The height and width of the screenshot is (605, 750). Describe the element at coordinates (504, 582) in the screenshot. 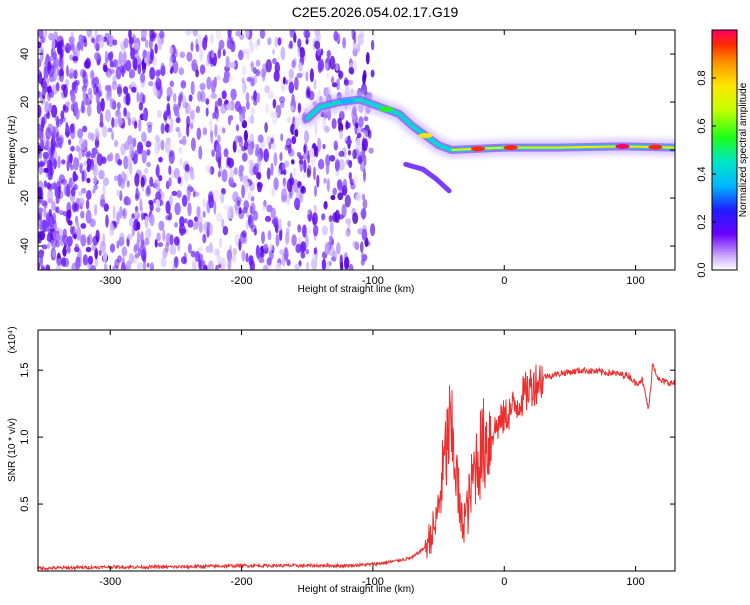

I see `snr-x-tick-label: 0` at that location.